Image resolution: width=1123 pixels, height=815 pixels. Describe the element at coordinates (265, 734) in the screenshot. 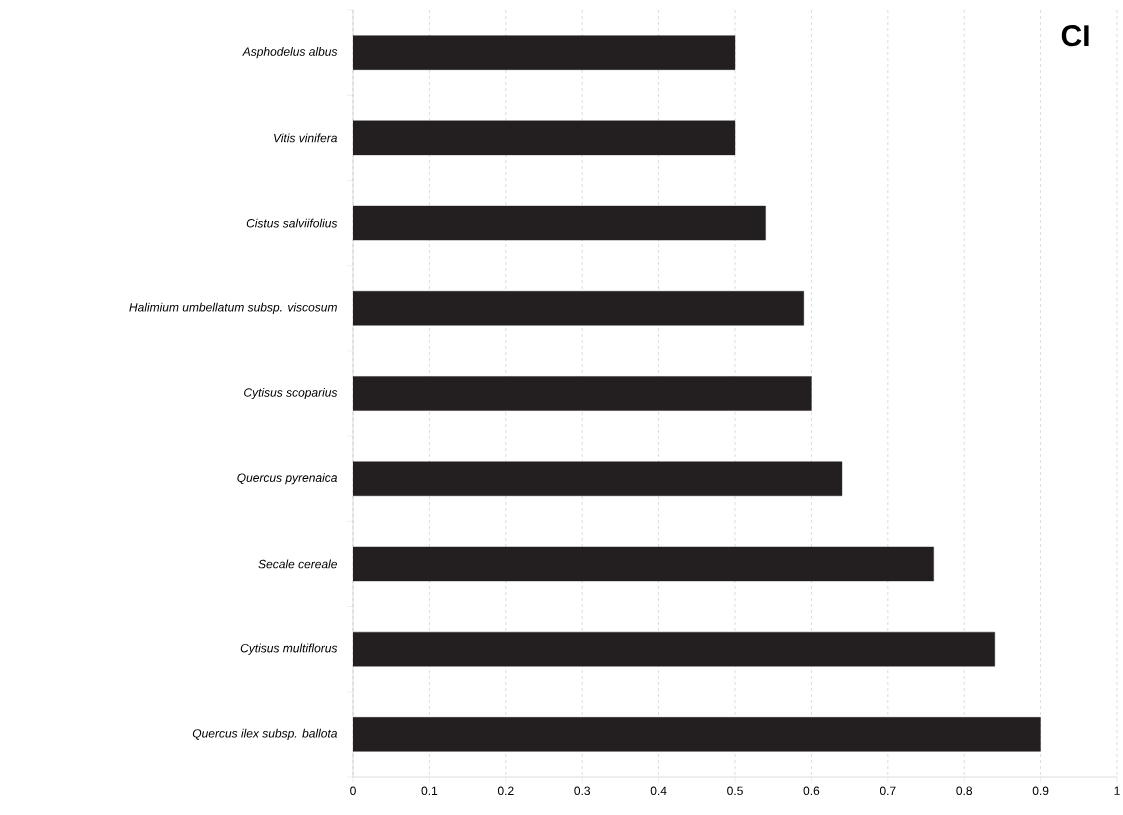

I see `y-tick-label: Quercus ilex subsp. ballota` at that location.